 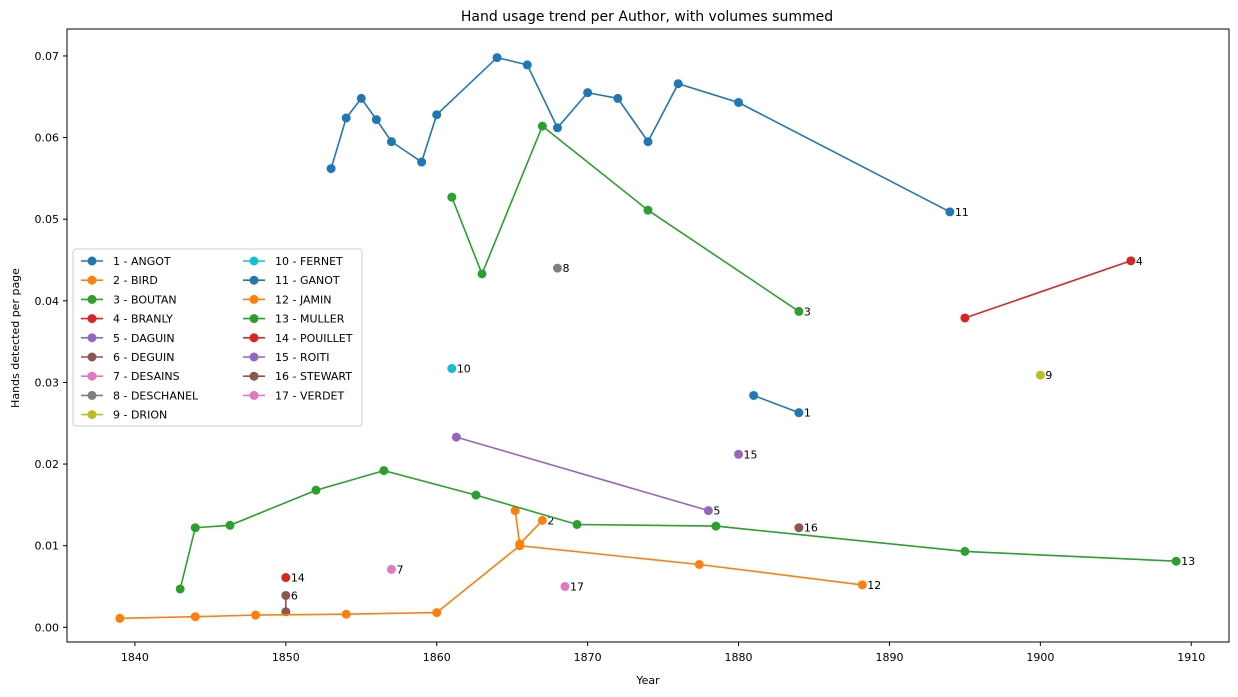 What do you see at coordinates (437, 657) in the screenshot?
I see `x-tick-label: 1860` at bounding box center [437, 657].